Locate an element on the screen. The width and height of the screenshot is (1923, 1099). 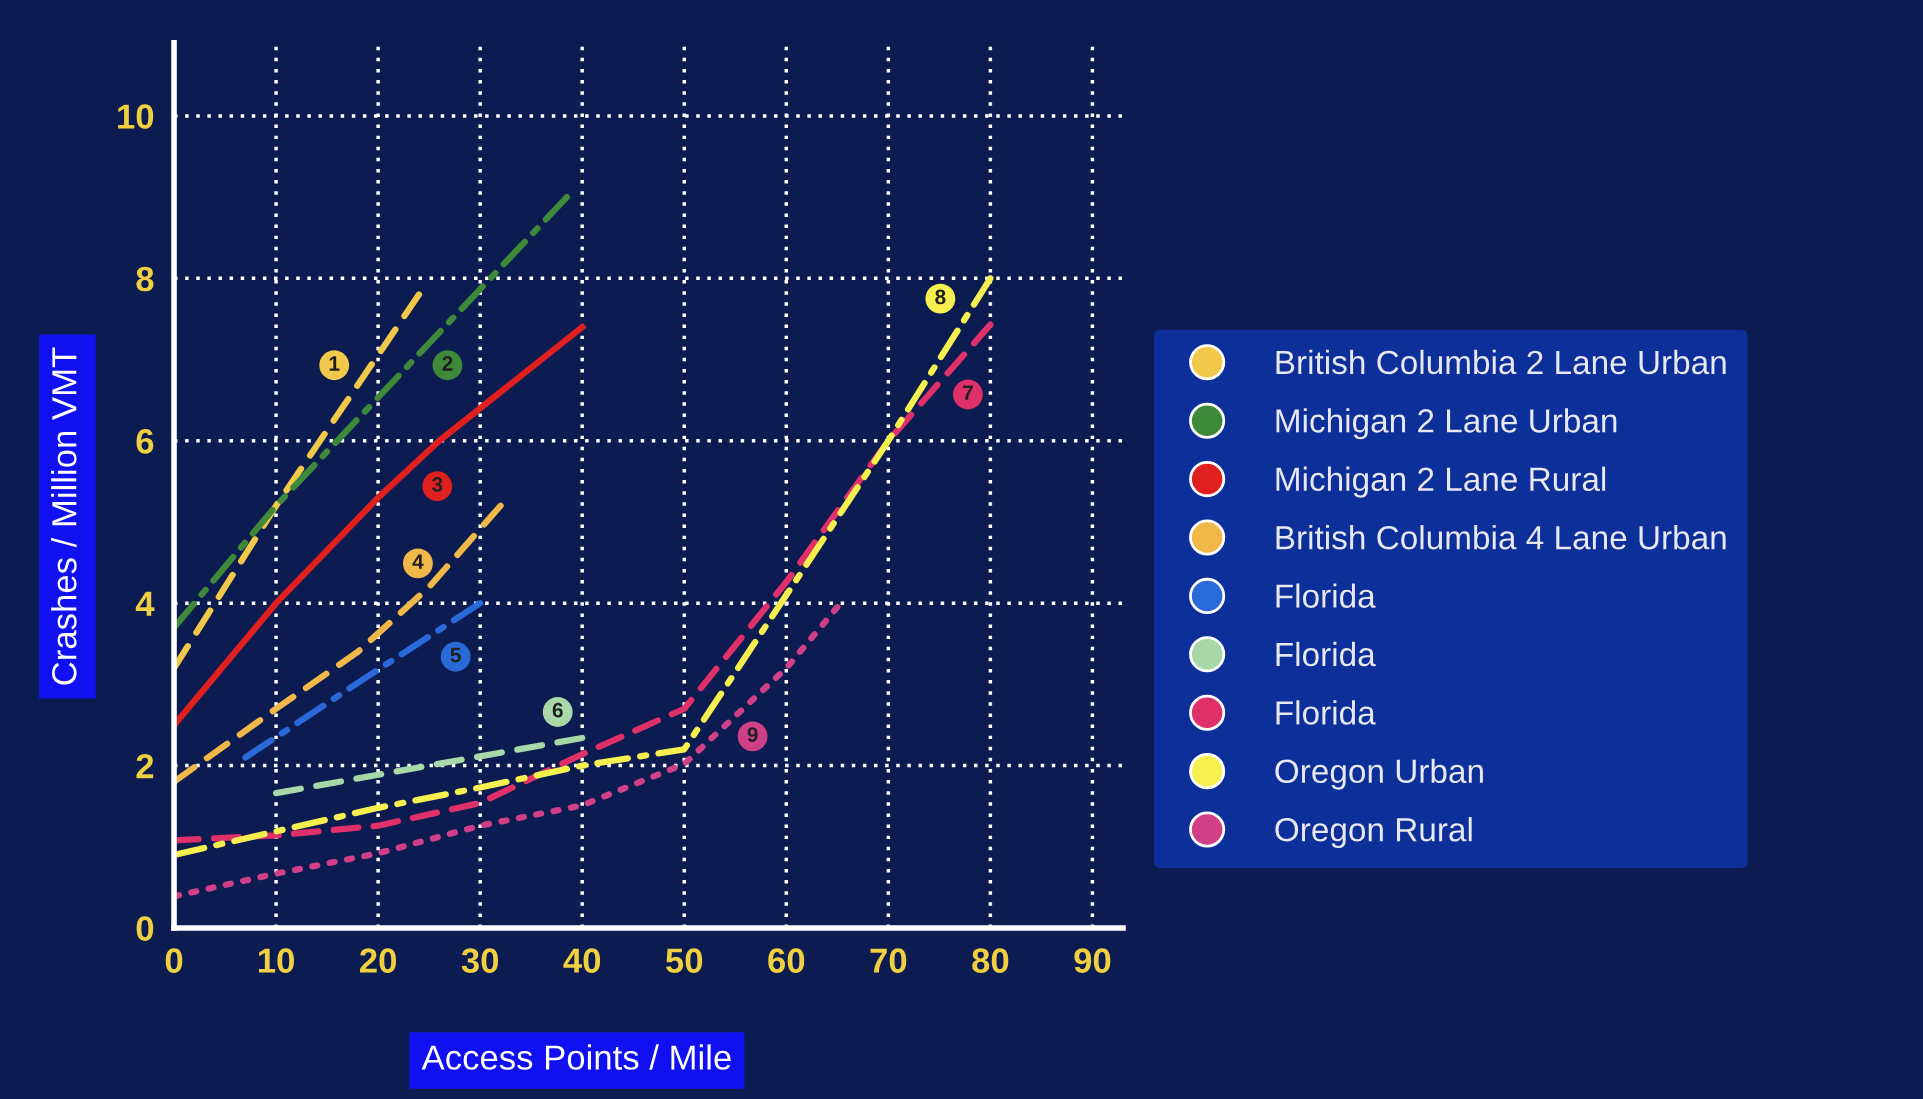
y-tick-label: 0 is located at coordinates (145, 928).